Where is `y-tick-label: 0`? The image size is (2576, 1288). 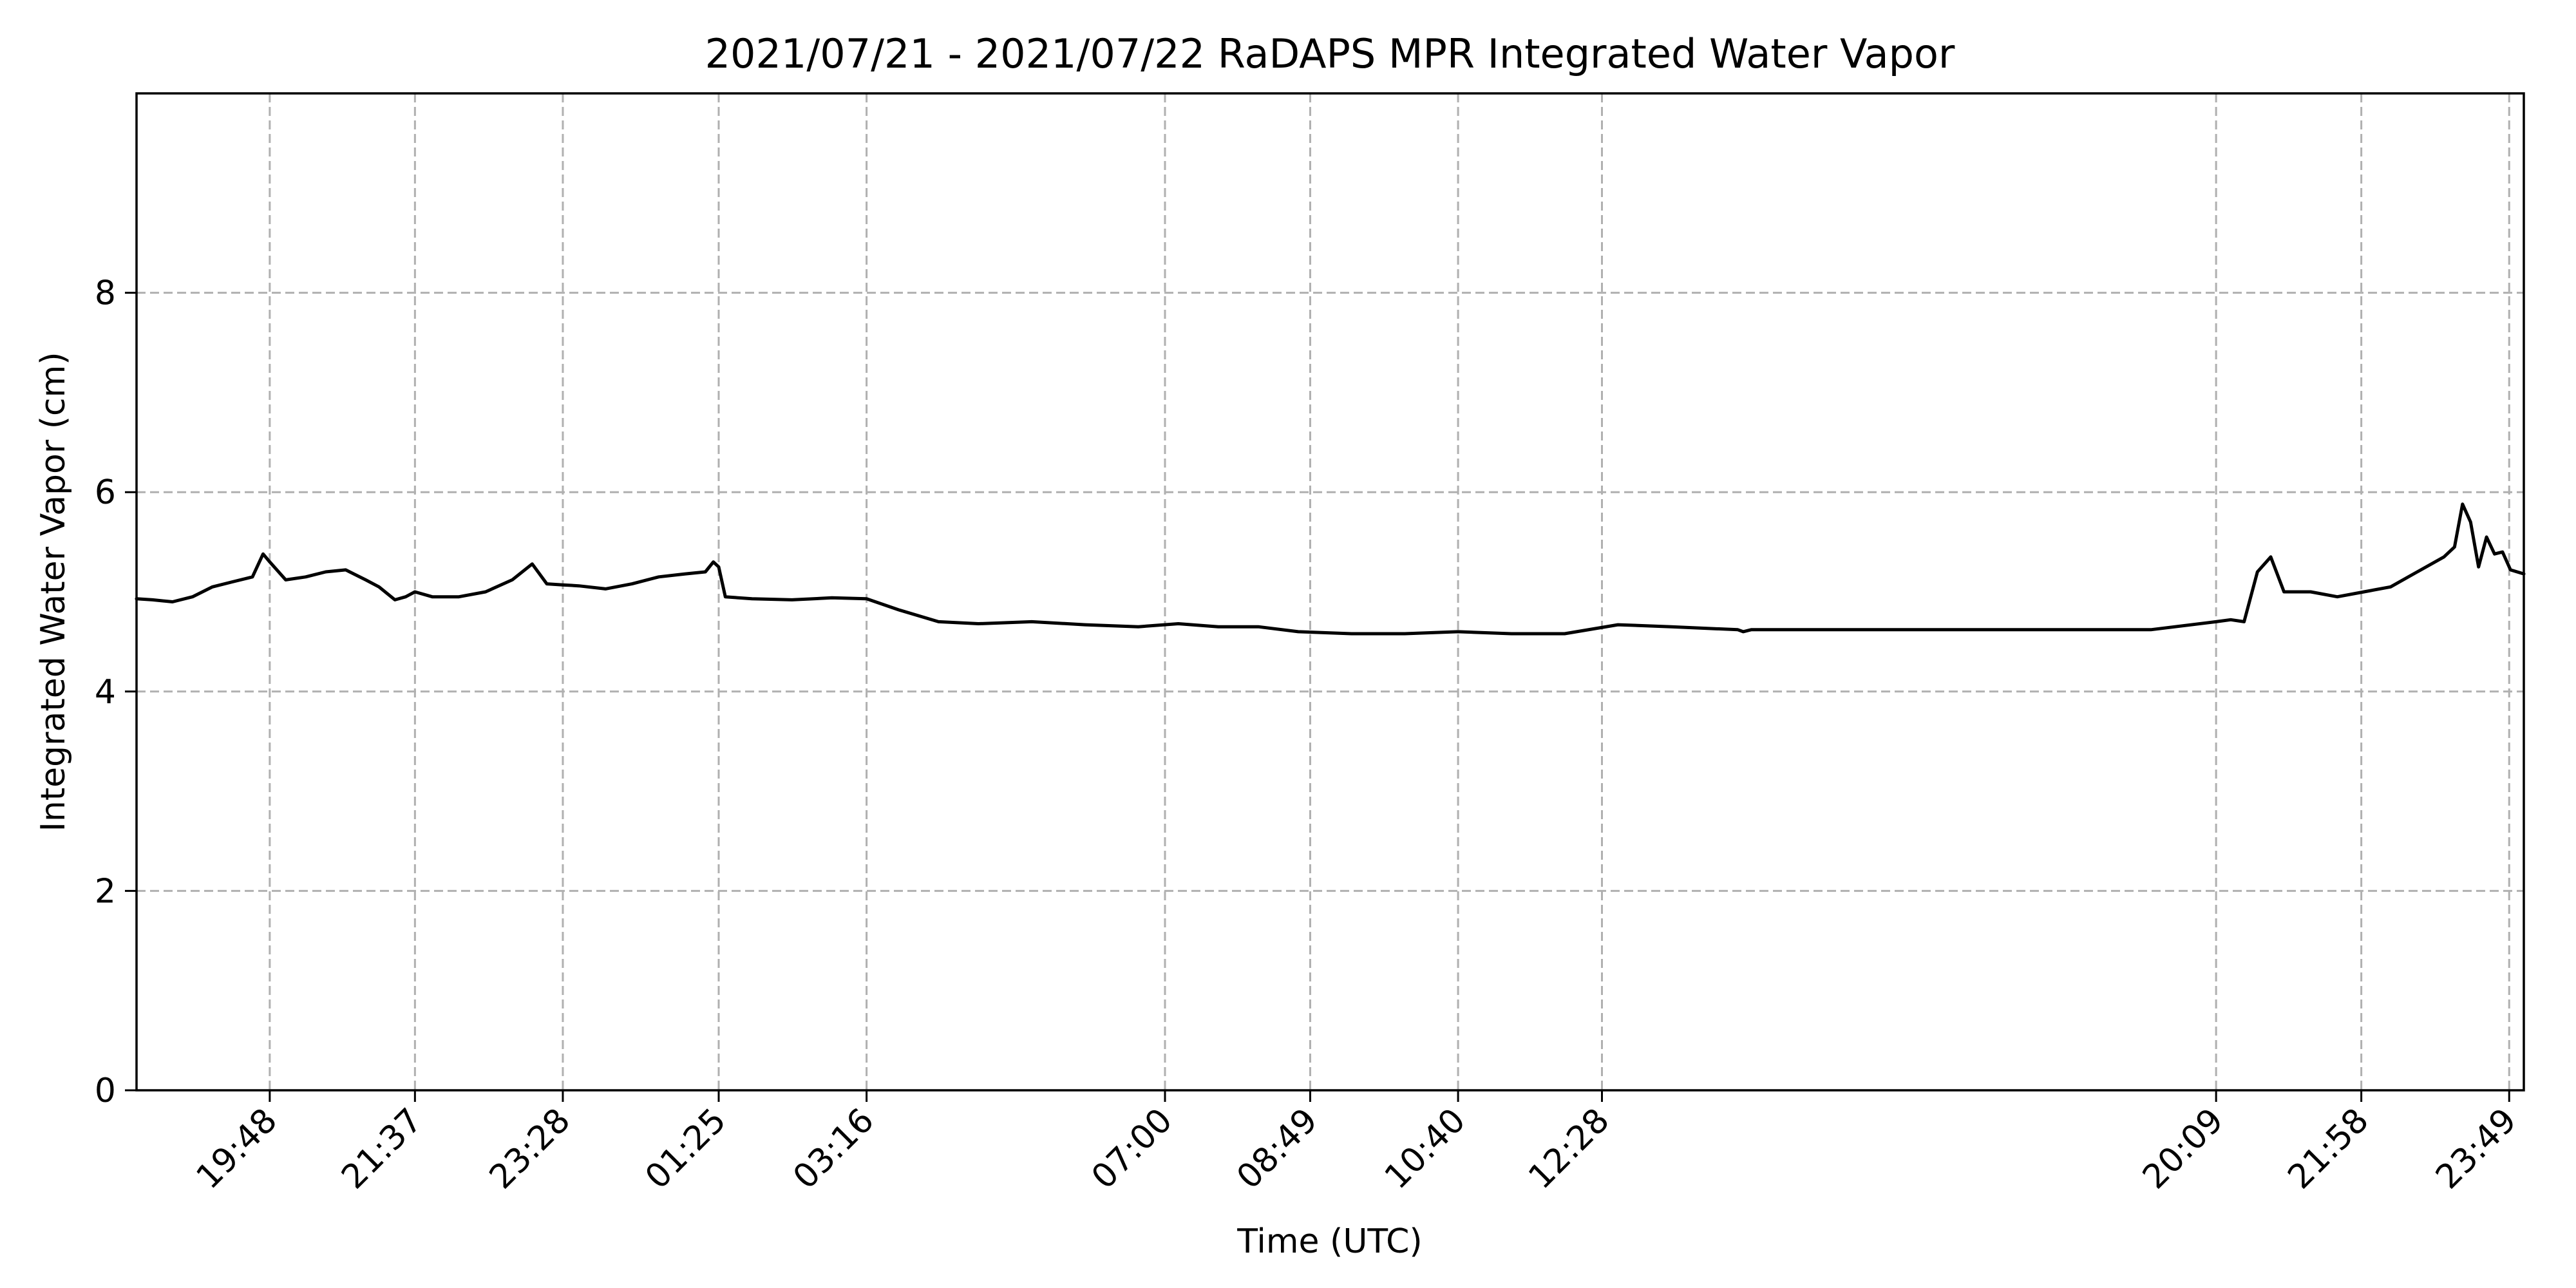
y-tick-label: 0 is located at coordinates (105, 1091).